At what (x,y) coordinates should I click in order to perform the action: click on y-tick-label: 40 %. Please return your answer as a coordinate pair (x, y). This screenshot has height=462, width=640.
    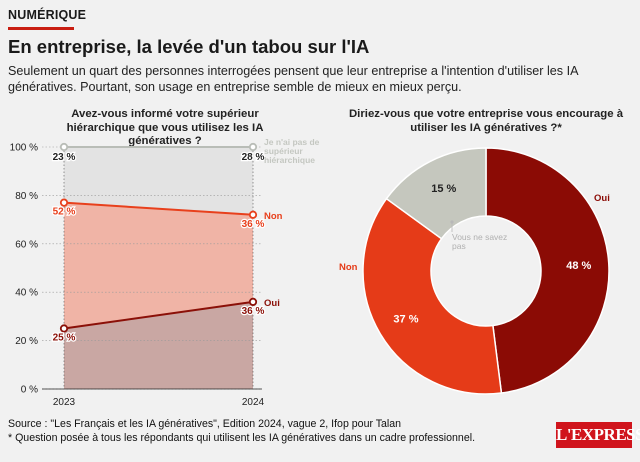
    Looking at the image, I should click on (26, 293).